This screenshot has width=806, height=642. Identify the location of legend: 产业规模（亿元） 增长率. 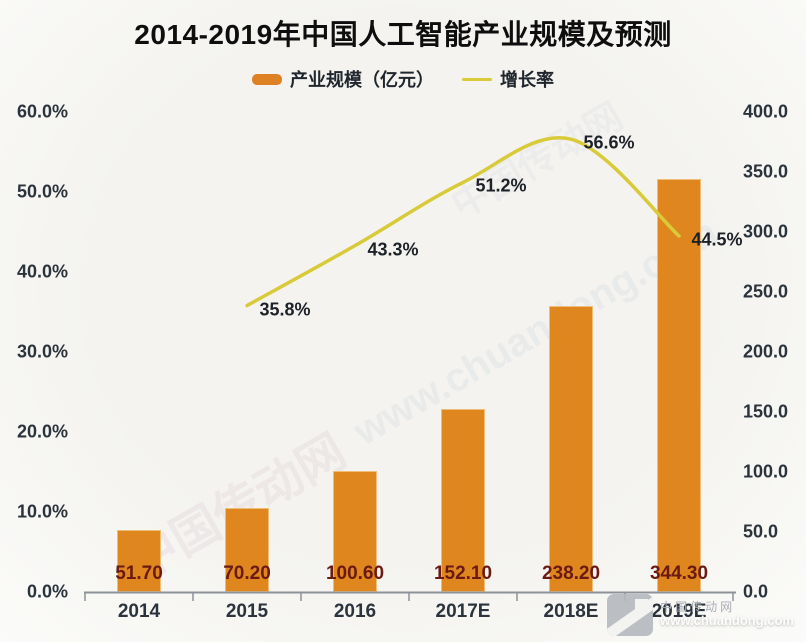
(403, 79).